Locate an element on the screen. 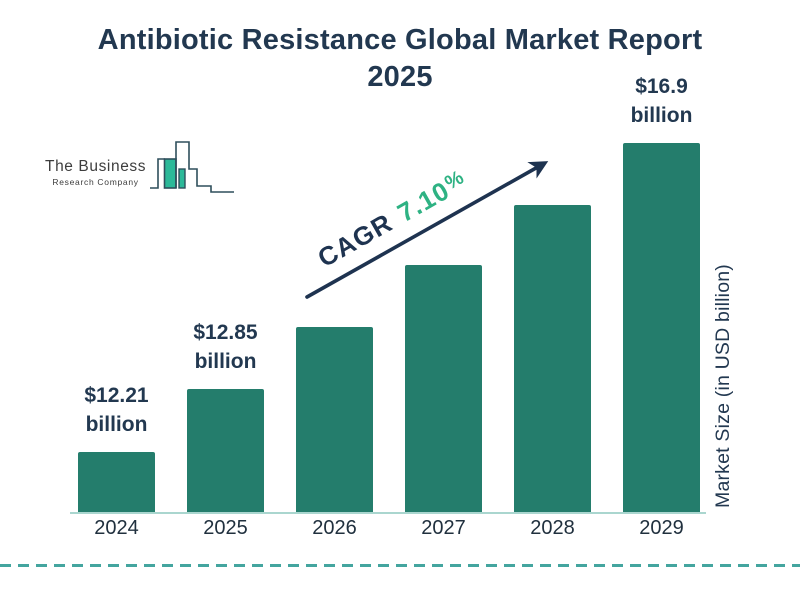  logo-bar-chart-icon is located at coordinates (192, 167).